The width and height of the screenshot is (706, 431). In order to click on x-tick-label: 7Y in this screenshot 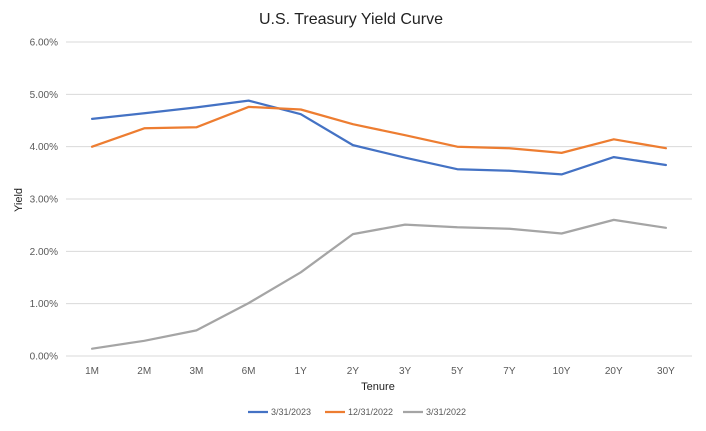, I will do `click(509, 371)`.